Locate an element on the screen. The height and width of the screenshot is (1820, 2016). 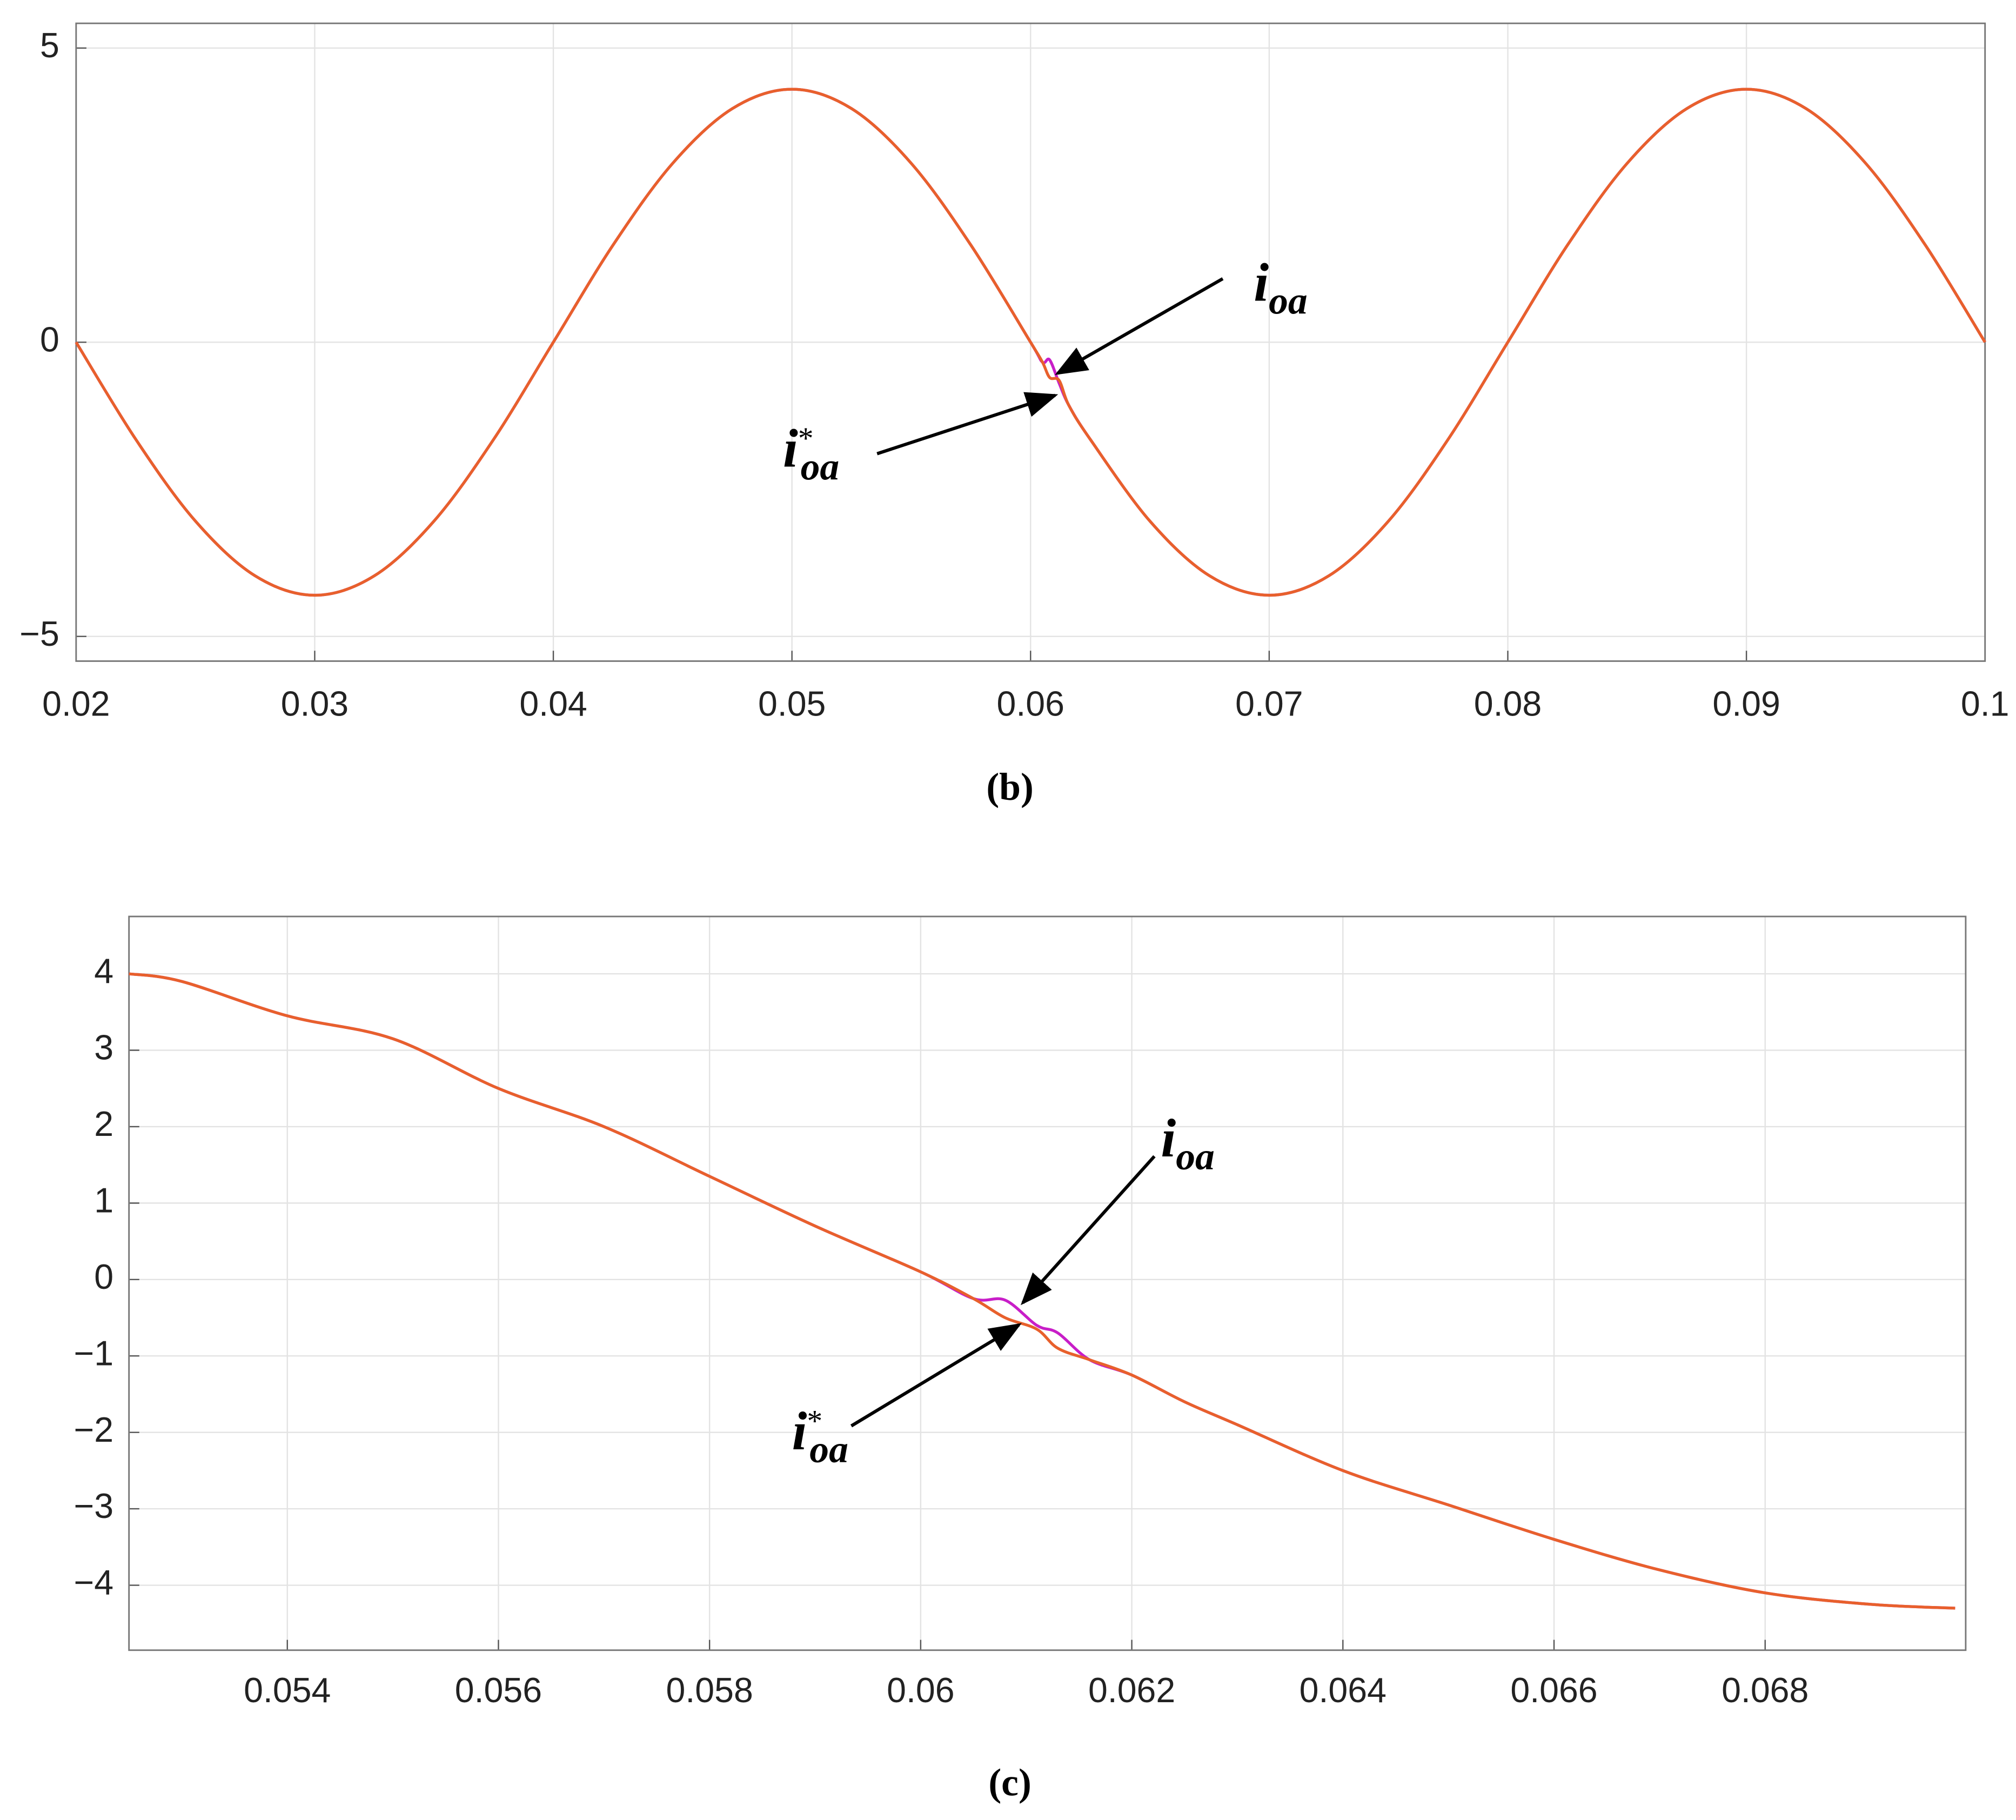
x-tick-label: 0.064 is located at coordinates (1343, 1691).